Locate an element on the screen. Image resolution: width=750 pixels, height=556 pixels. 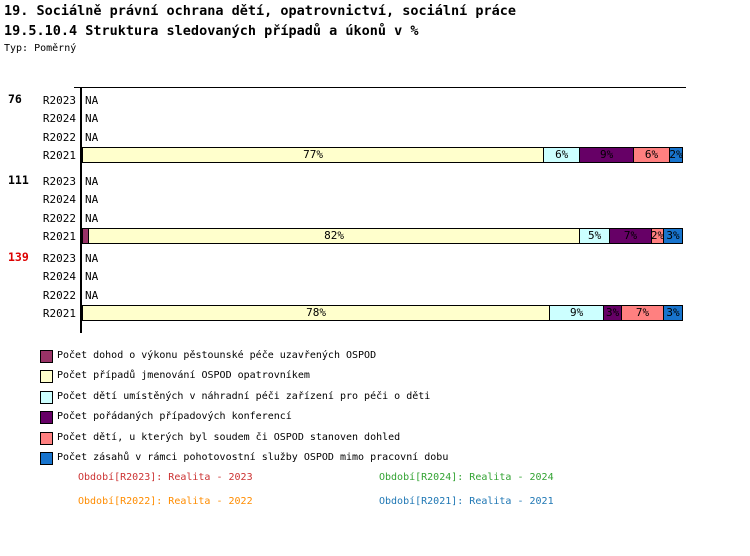
bar-segment is located at coordinates (86, 235).